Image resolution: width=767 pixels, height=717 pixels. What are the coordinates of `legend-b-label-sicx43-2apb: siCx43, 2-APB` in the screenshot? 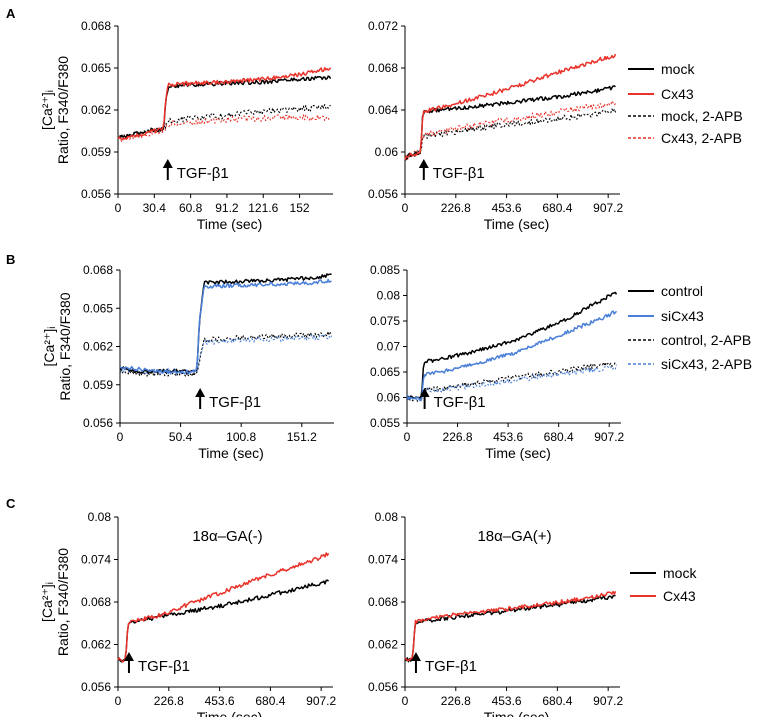 It's located at (706, 364).